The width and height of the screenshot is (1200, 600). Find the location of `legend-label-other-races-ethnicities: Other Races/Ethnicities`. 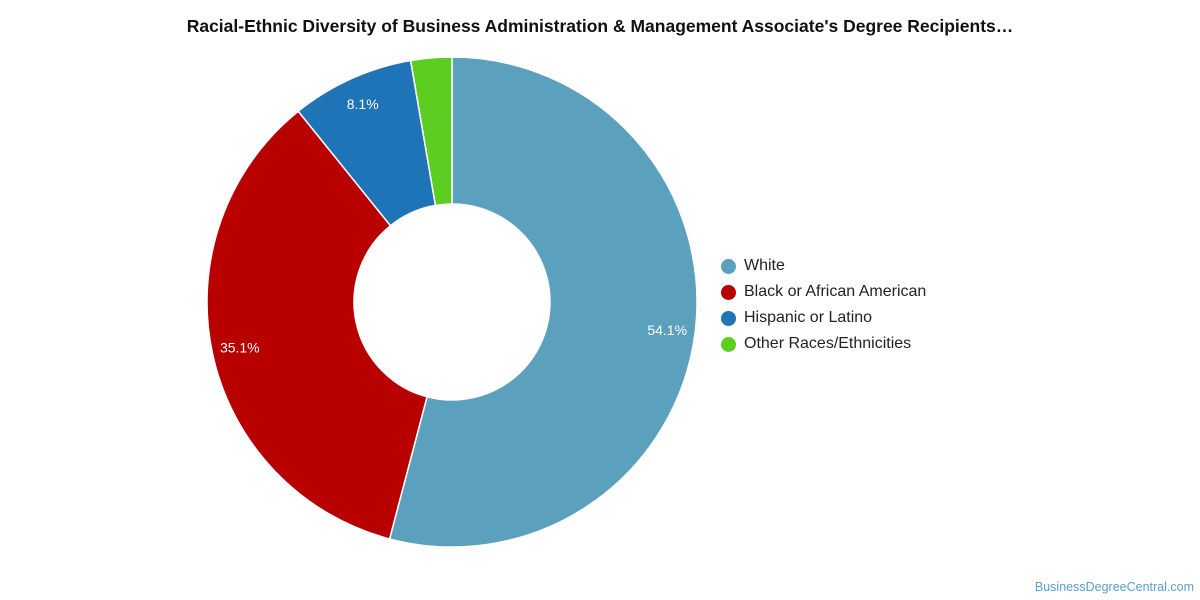

legend-label-other-races-ethnicities: Other Races/Ethnicities is located at coordinates (828, 343).